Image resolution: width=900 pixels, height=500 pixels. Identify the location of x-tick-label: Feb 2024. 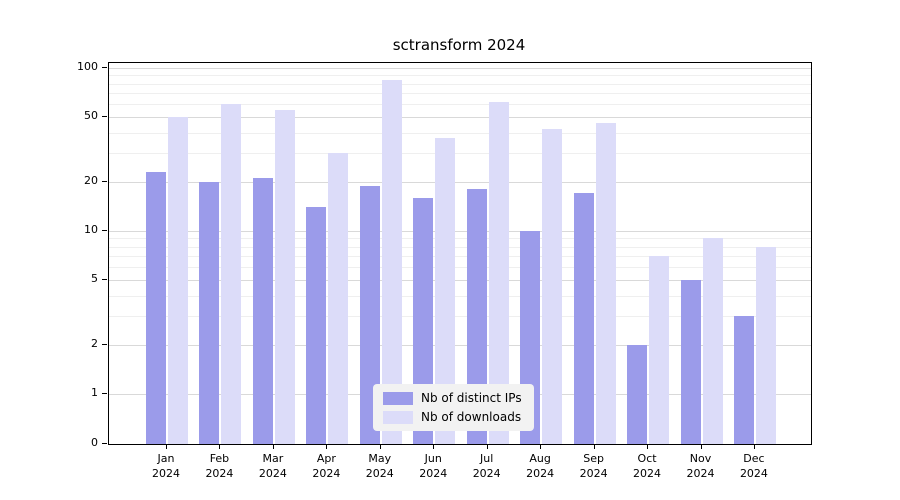
(219, 466).